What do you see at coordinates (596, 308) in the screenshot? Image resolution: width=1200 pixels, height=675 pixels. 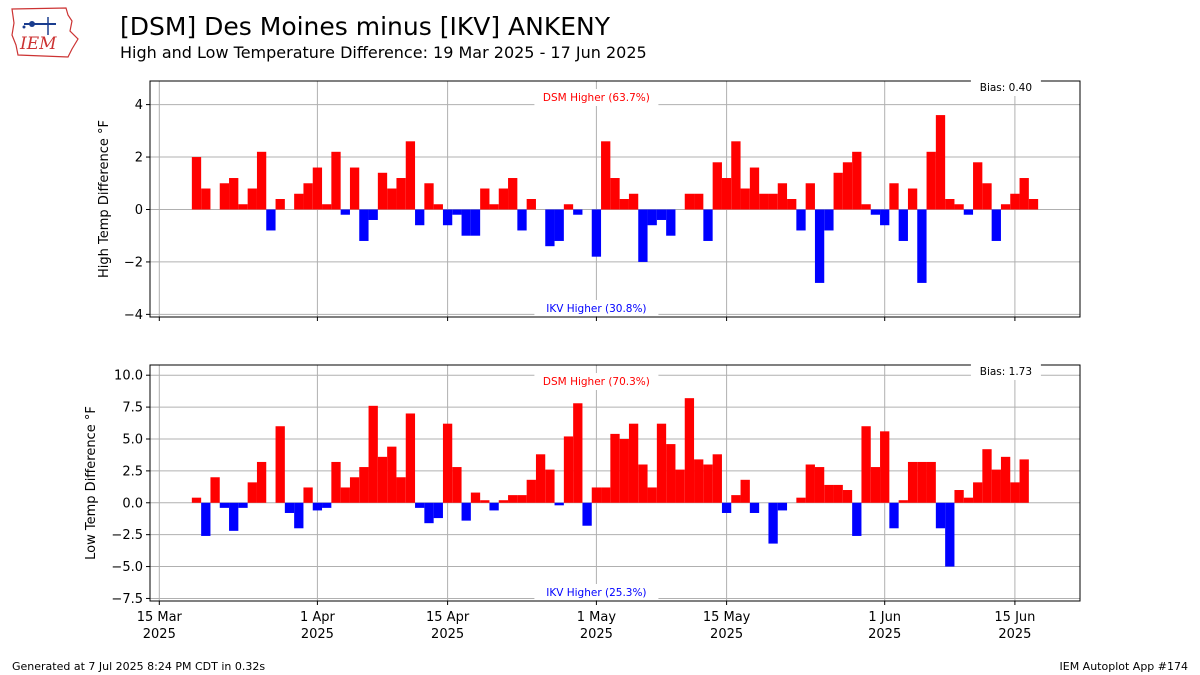 I see `neg-label-box` at bounding box center [596, 308].